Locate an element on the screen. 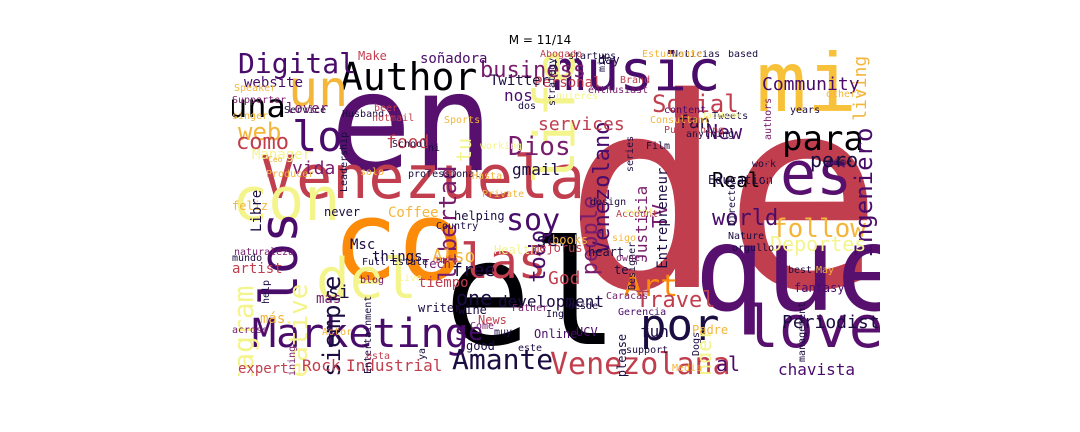 The height and width of the screenshot is (432, 1080). word-dogs: Dogs is located at coordinates (696, 343).